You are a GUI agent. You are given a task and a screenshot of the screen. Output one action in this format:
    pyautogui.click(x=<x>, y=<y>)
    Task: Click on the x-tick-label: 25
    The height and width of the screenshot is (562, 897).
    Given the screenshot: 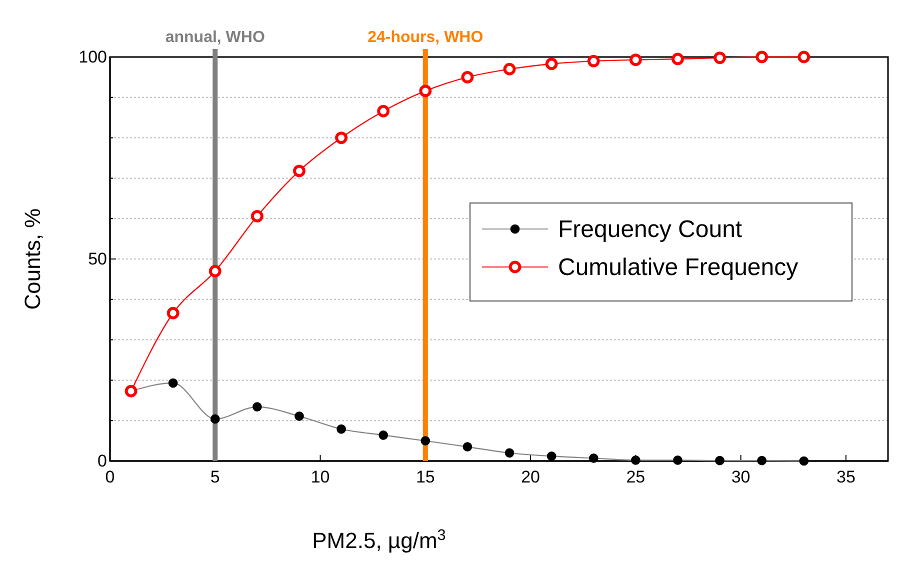 What is the action you would take?
    pyautogui.click(x=636, y=477)
    